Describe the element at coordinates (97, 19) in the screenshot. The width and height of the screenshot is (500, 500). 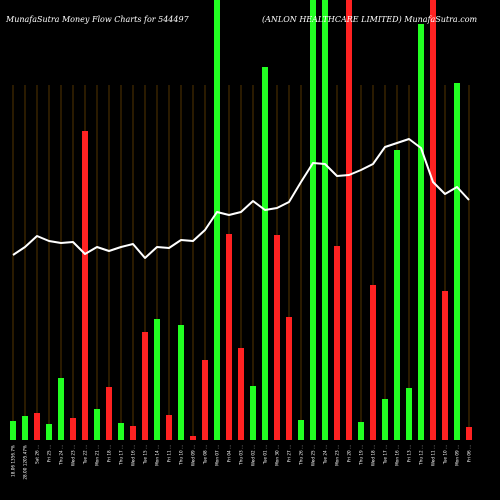
I see `chart-title-left: MunafaSutra Money Flow Charts for 544497` at that location.